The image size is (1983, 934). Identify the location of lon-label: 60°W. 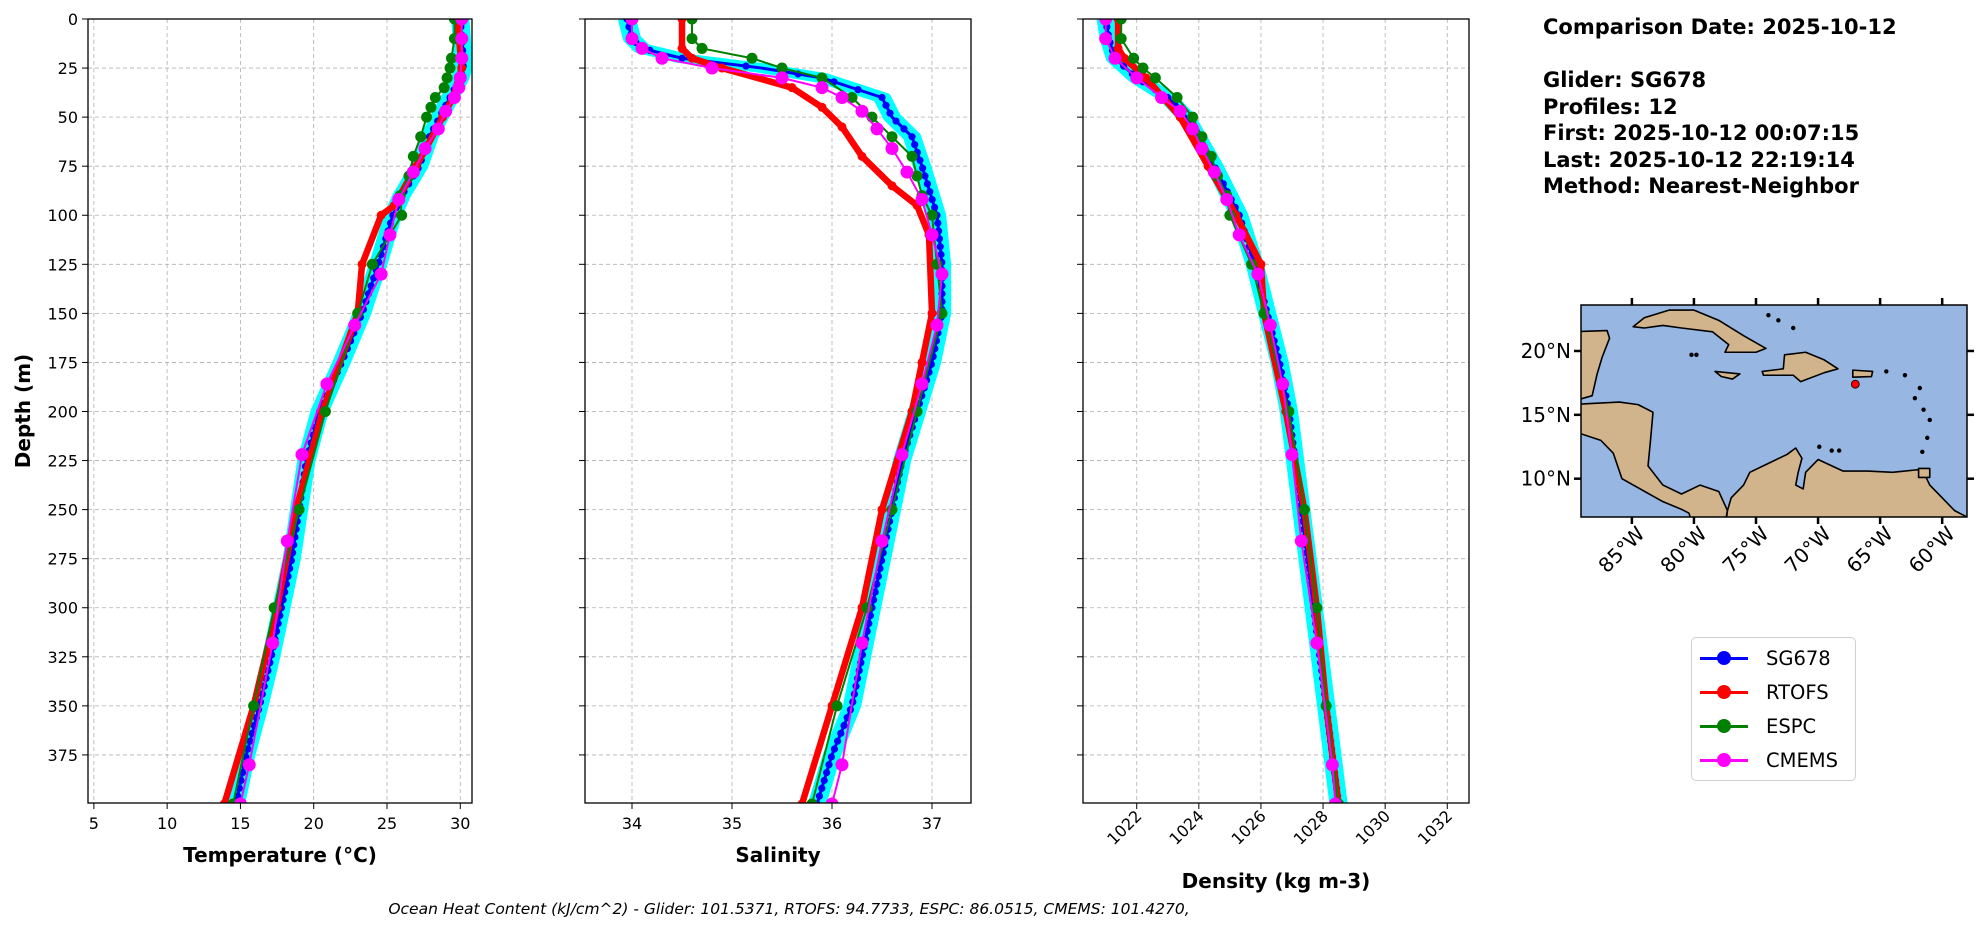
(1932, 549).